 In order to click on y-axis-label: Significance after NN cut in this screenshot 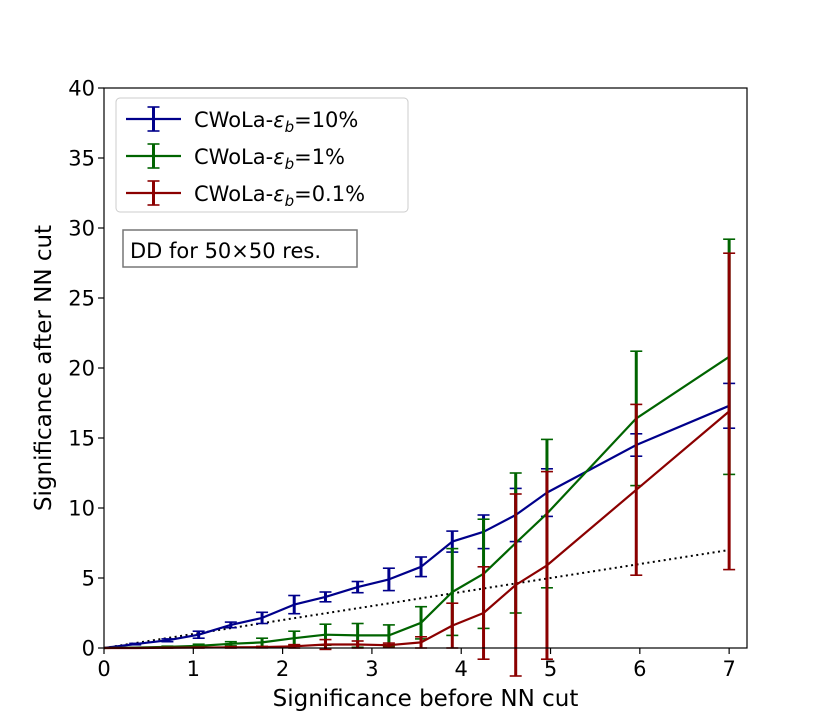, I will do `click(44, 368)`.